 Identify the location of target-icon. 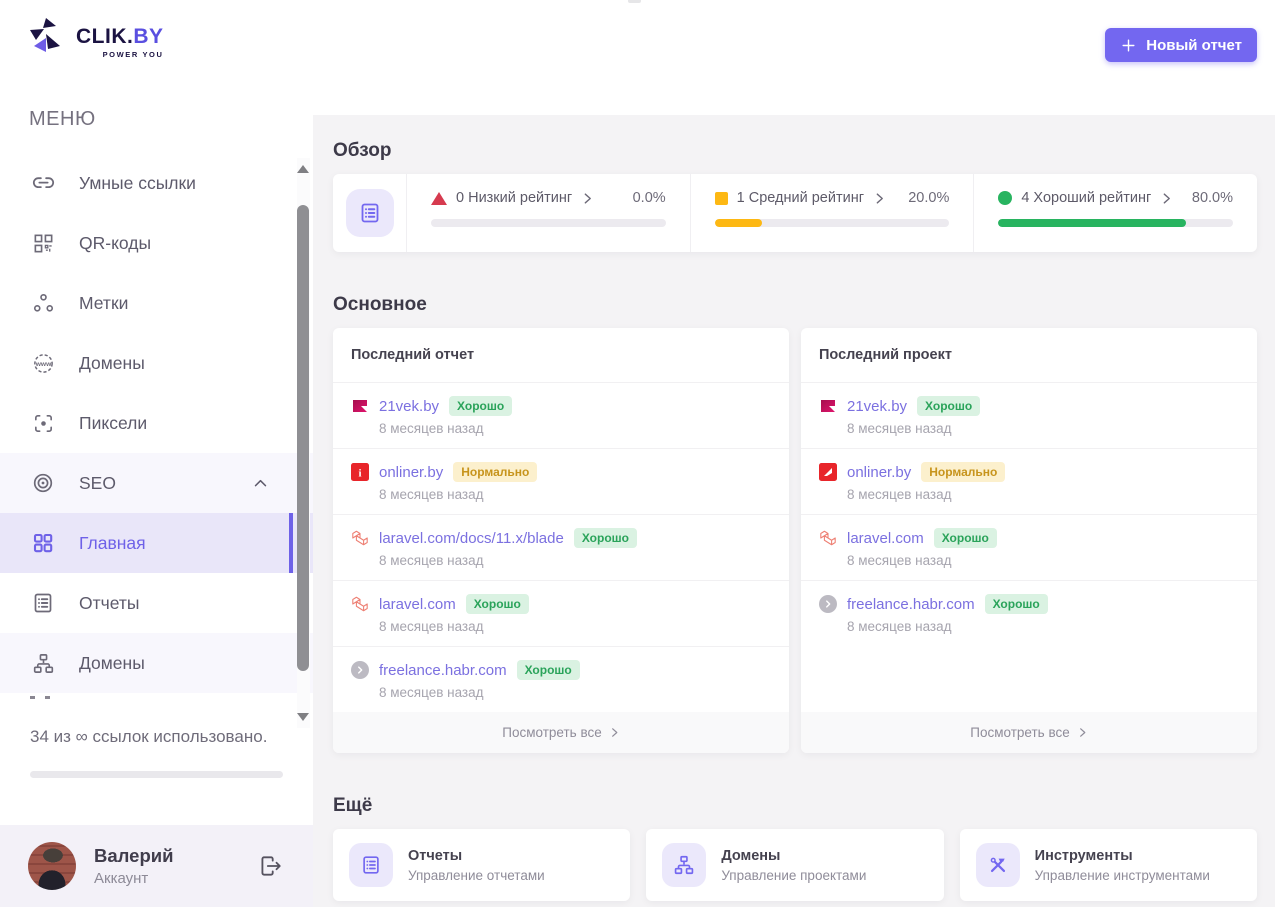
(43, 483).